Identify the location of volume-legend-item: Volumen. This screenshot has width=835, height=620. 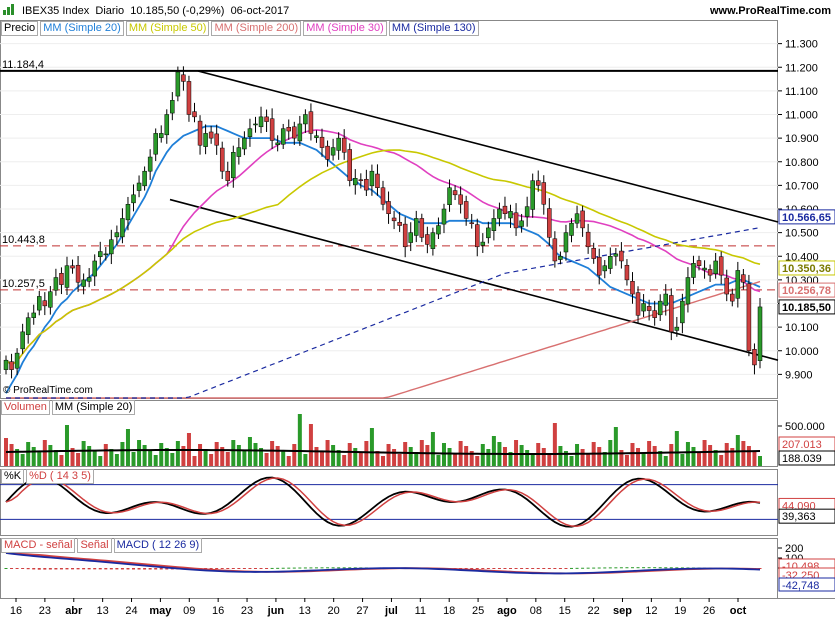
(25, 407).